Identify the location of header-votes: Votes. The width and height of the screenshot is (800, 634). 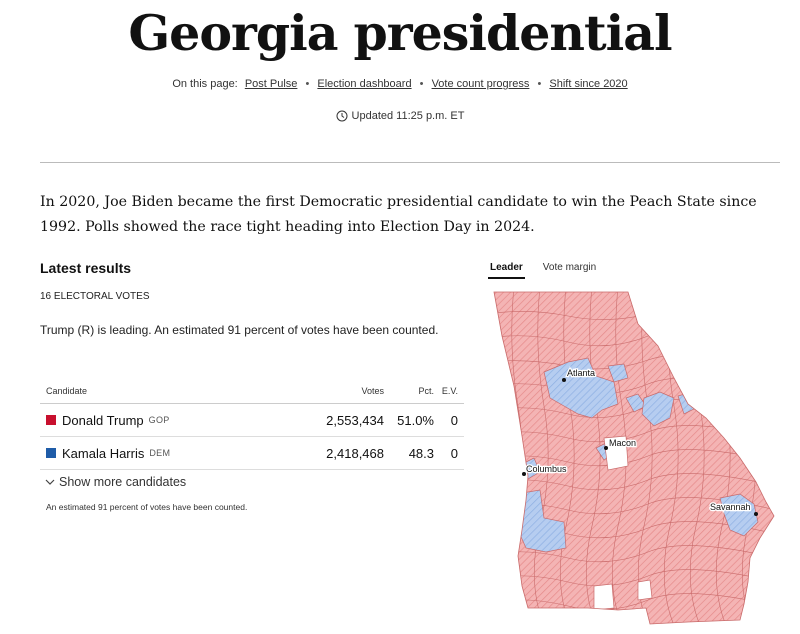
(372, 390).